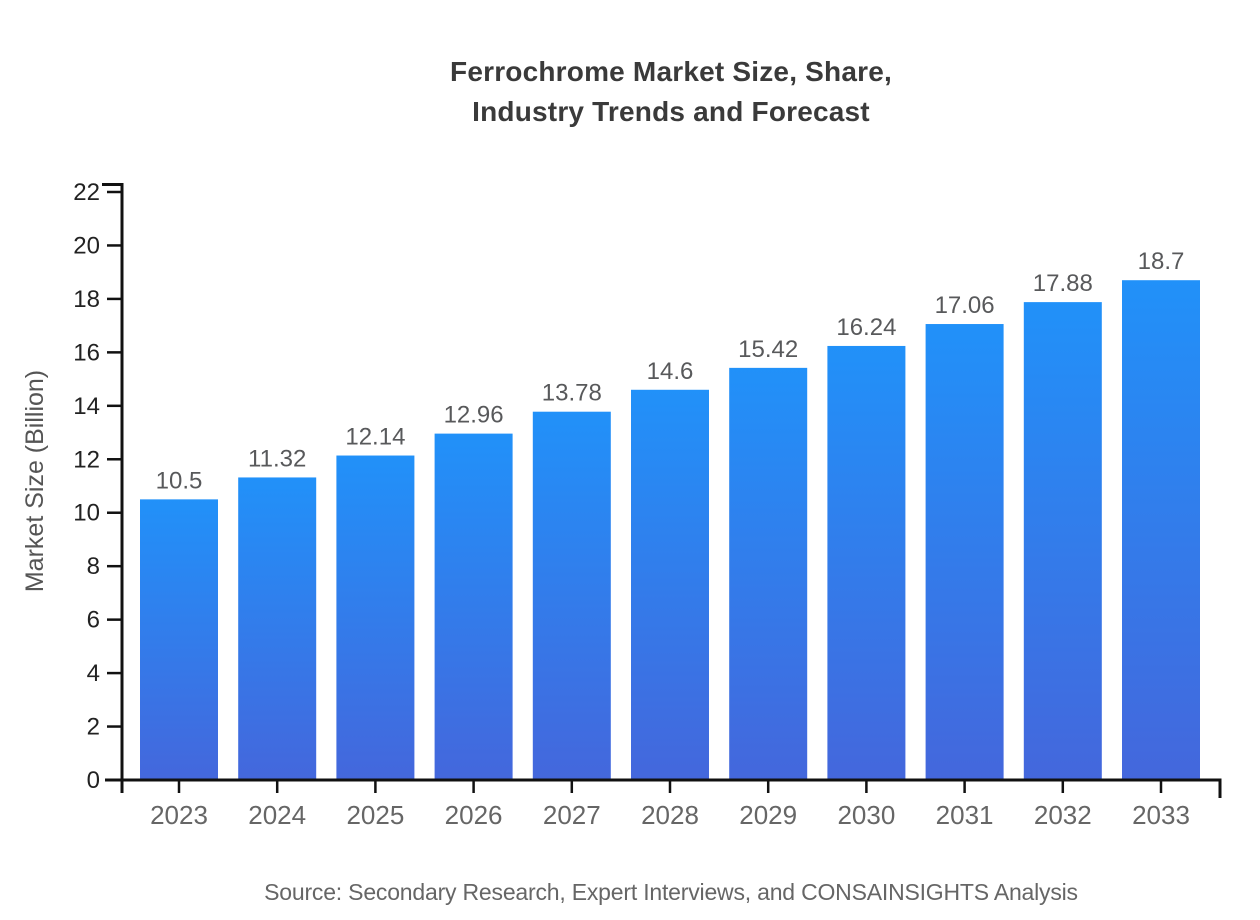  Describe the element at coordinates (86, 352) in the screenshot. I see `y-tick-label-16: 16` at that location.